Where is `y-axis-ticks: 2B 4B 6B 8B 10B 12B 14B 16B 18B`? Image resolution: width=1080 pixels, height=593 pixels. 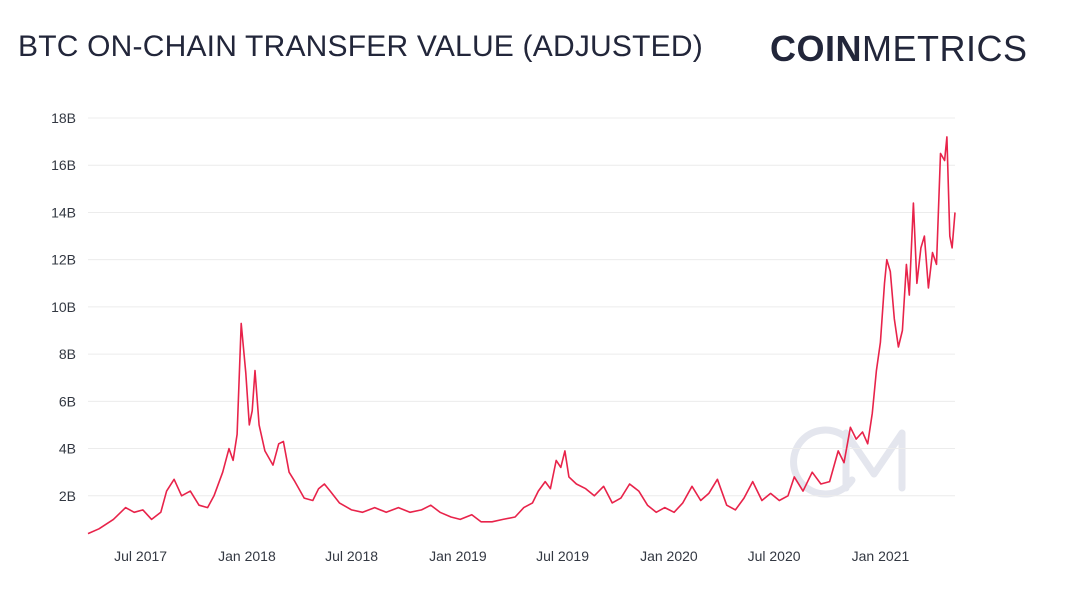
y-axis-ticks: 2B 4B 6B 8B 10B 12B 14B 16B 18B is located at coordinates (63, 307).